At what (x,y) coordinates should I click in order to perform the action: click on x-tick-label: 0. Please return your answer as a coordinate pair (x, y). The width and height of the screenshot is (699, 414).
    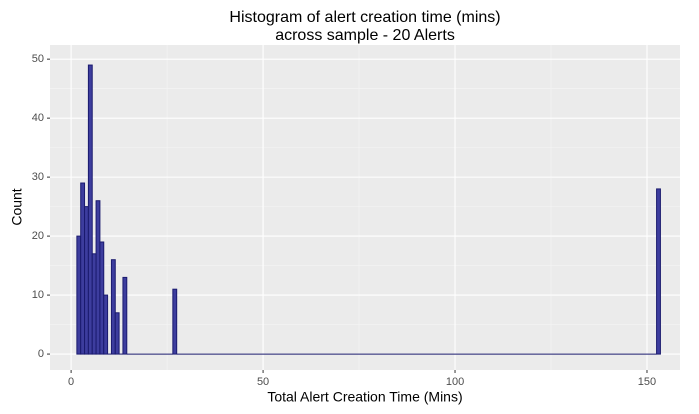
    Looking at the image, I should click on (71, 382).